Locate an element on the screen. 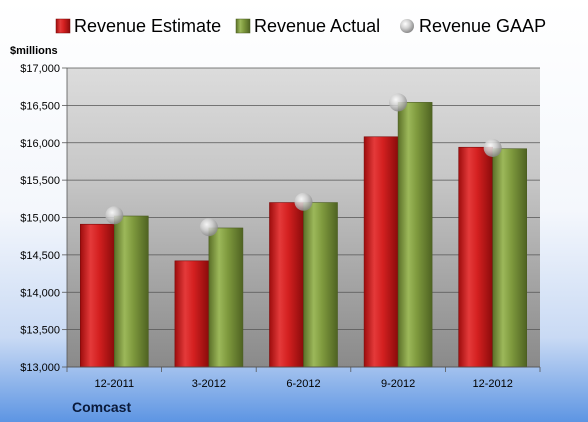  y-tick-label: $16,000 is located at coordinates (40, 144).